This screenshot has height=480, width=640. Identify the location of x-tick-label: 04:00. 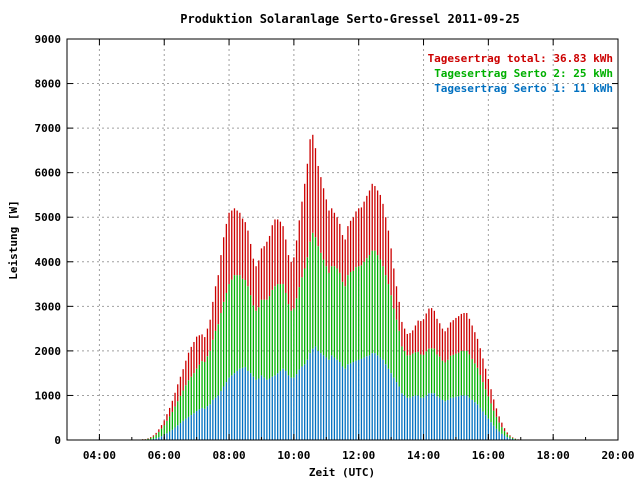
(99, 455).